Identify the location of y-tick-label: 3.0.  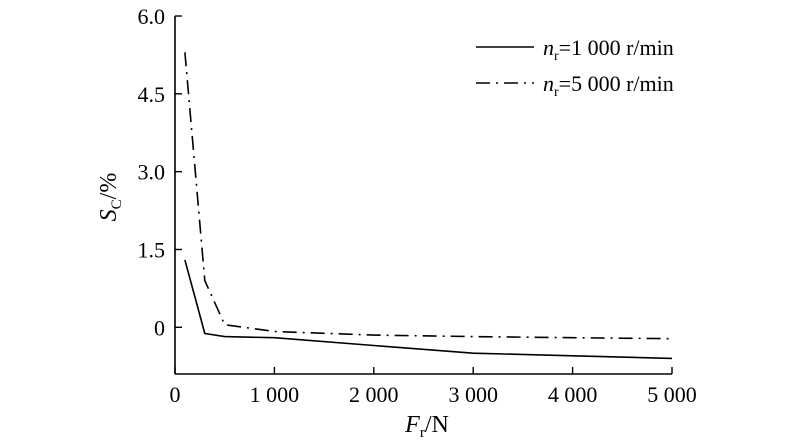
(152, 172).